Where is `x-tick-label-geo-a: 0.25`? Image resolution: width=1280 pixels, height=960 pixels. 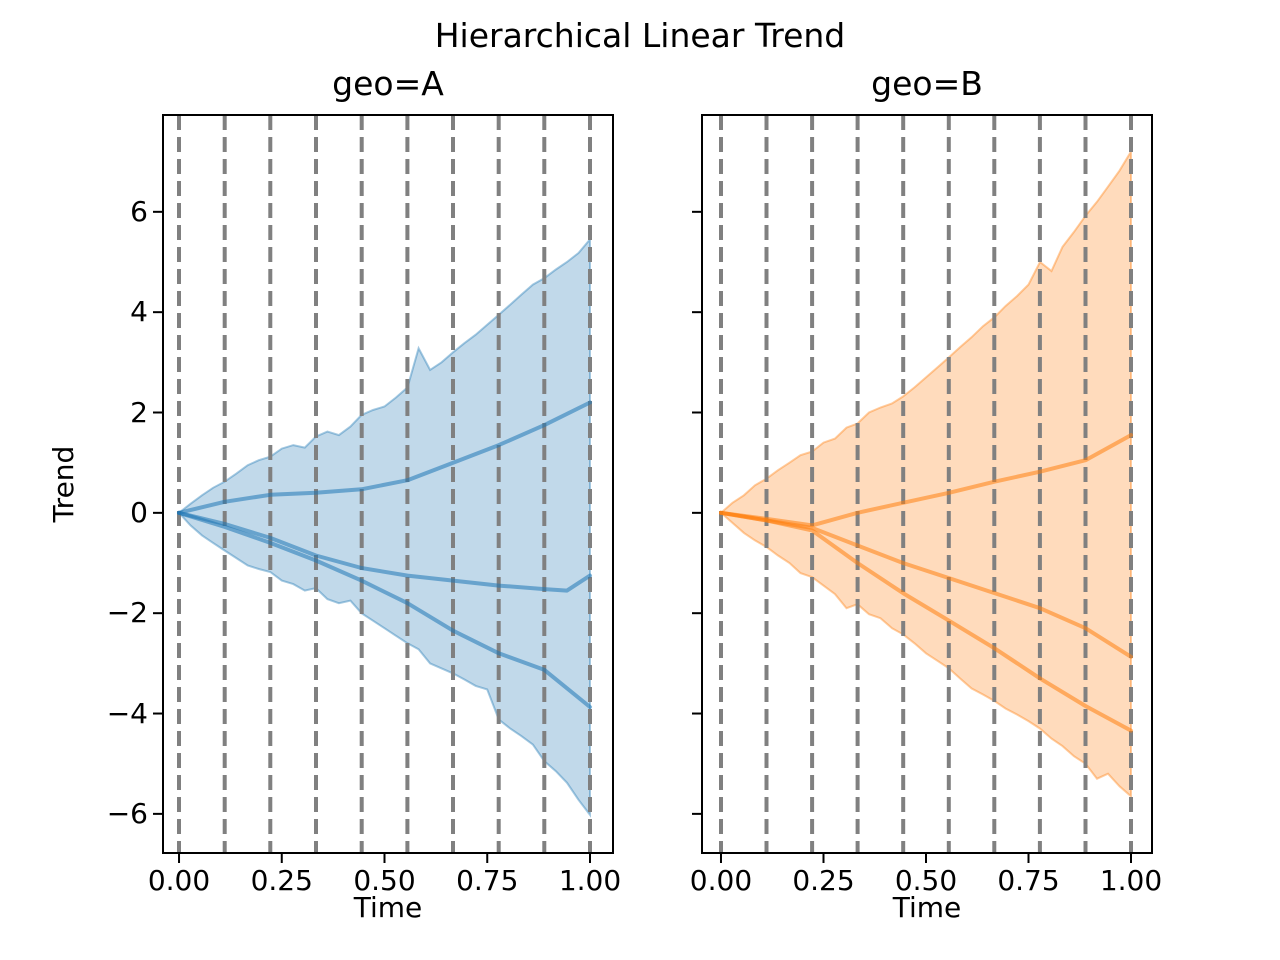 x-tick-label-geo-a: 0.25 is located at coordinates (281, 880).